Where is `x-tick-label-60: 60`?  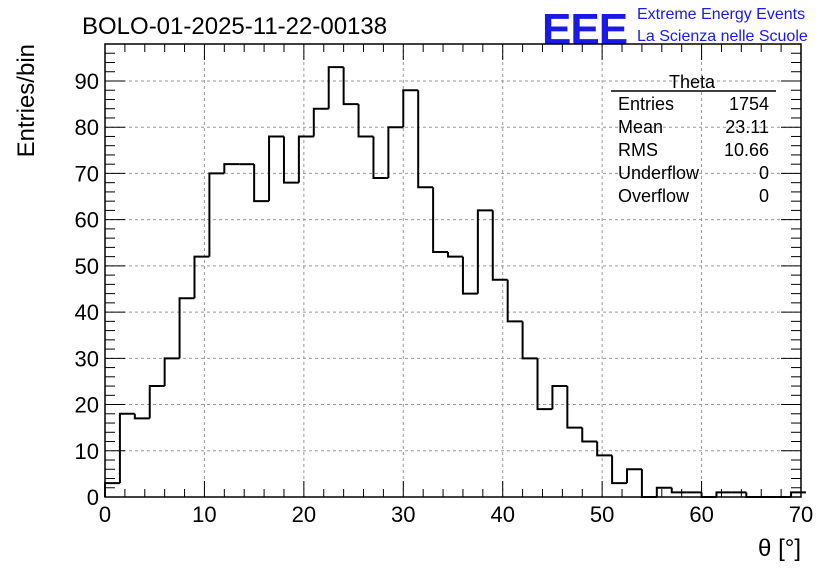 x-tick-label-60: 60 is located at coordinates (701, 514).